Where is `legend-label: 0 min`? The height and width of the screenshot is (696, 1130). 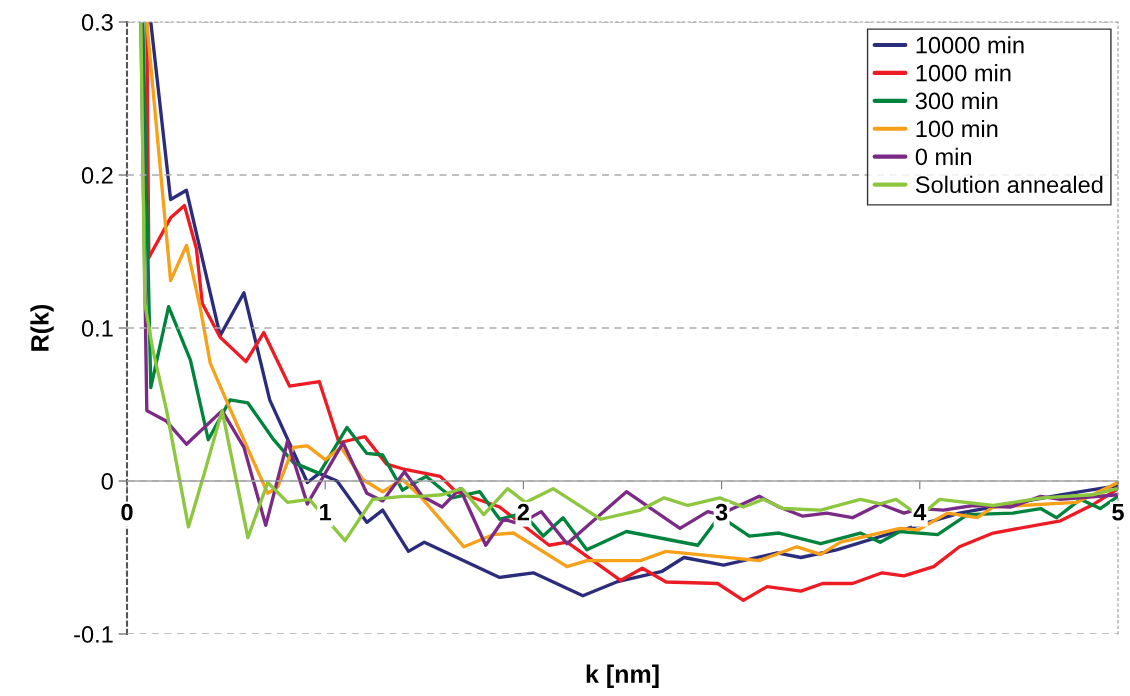 legend-label: 0 min is located at coordinates (943, 156).